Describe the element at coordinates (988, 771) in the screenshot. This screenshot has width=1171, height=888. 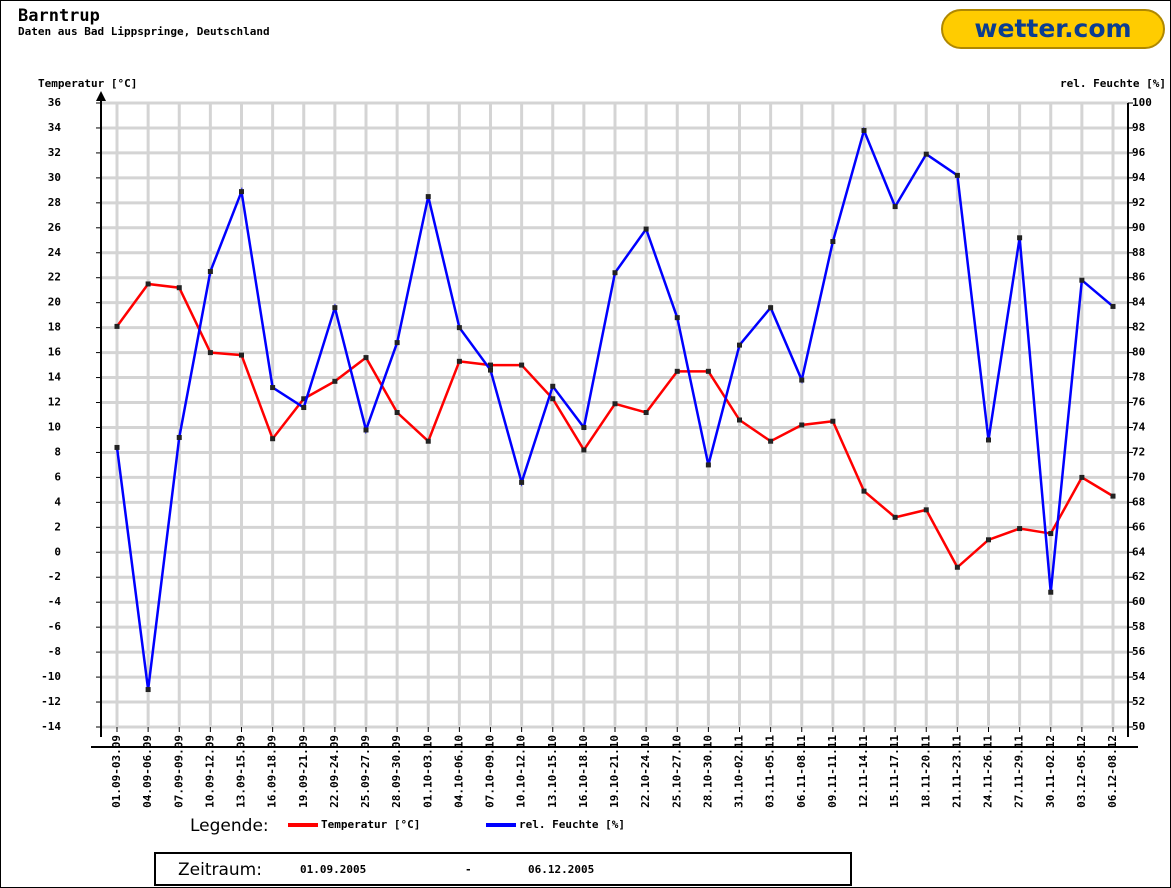
I see `x-tick-label: 24.11-26.11` at that location.